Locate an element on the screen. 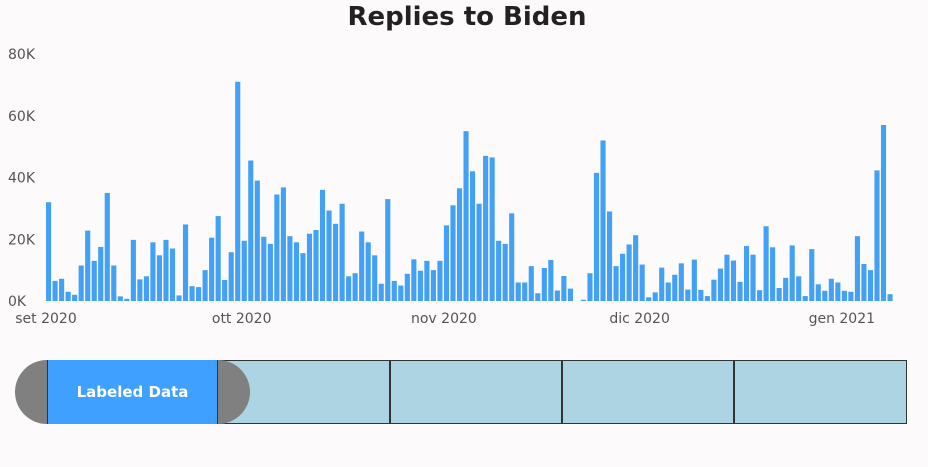 This screenshot has width=928, height=467. x-tick-label: gen 2021 is located at coordinates (842, 319).